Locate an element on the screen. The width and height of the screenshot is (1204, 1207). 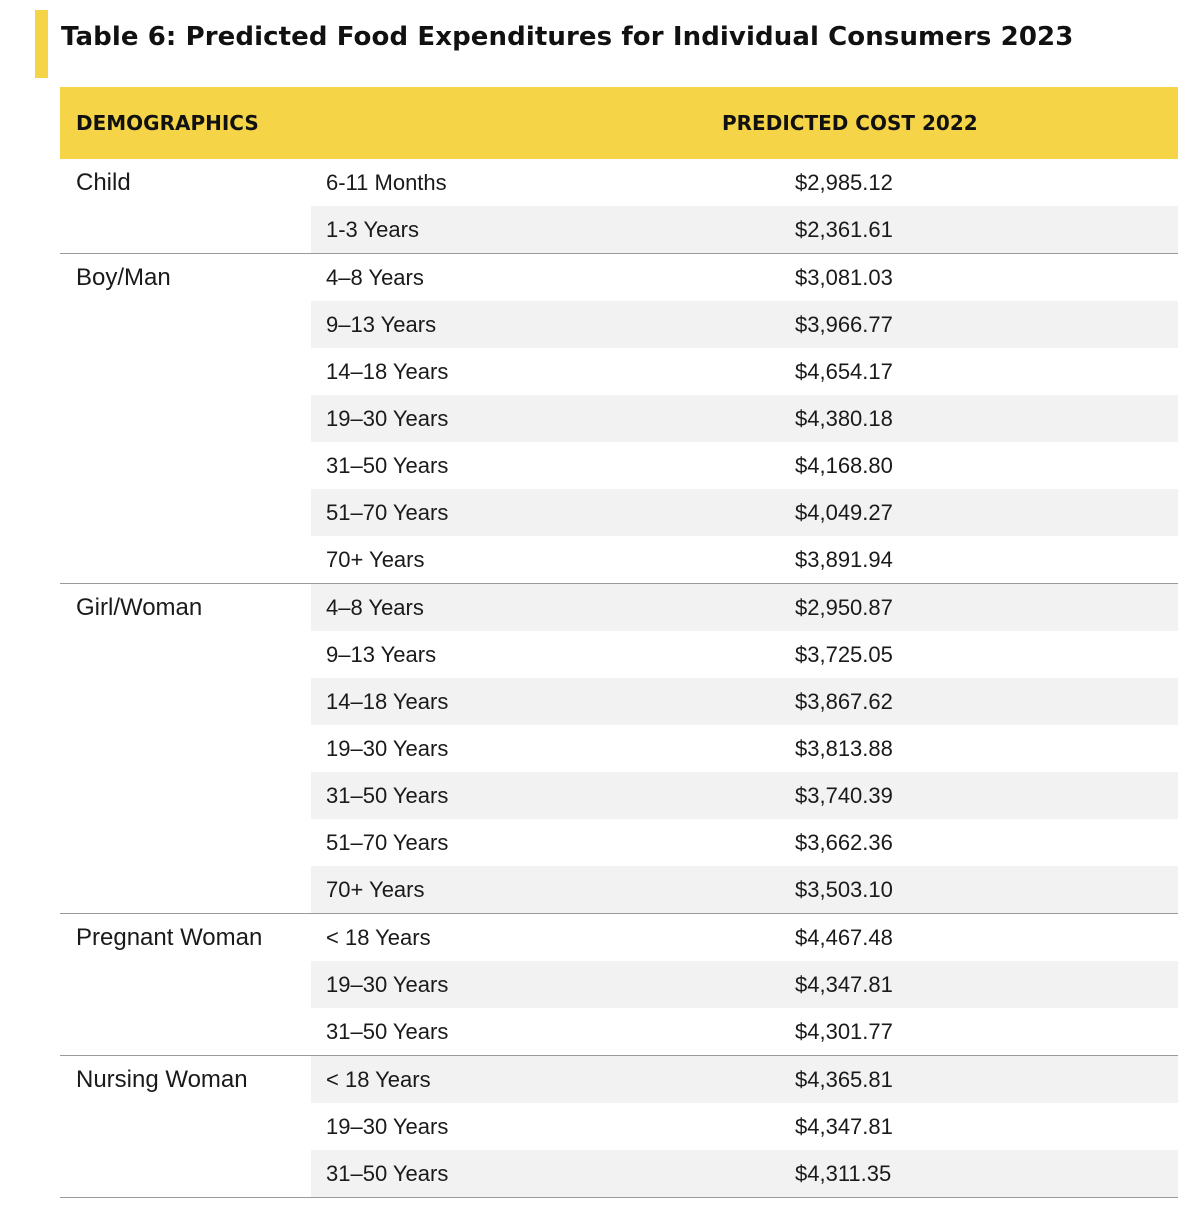
table-row: 31–50 Years $3,740.39 is located at coordinates (744, 795).